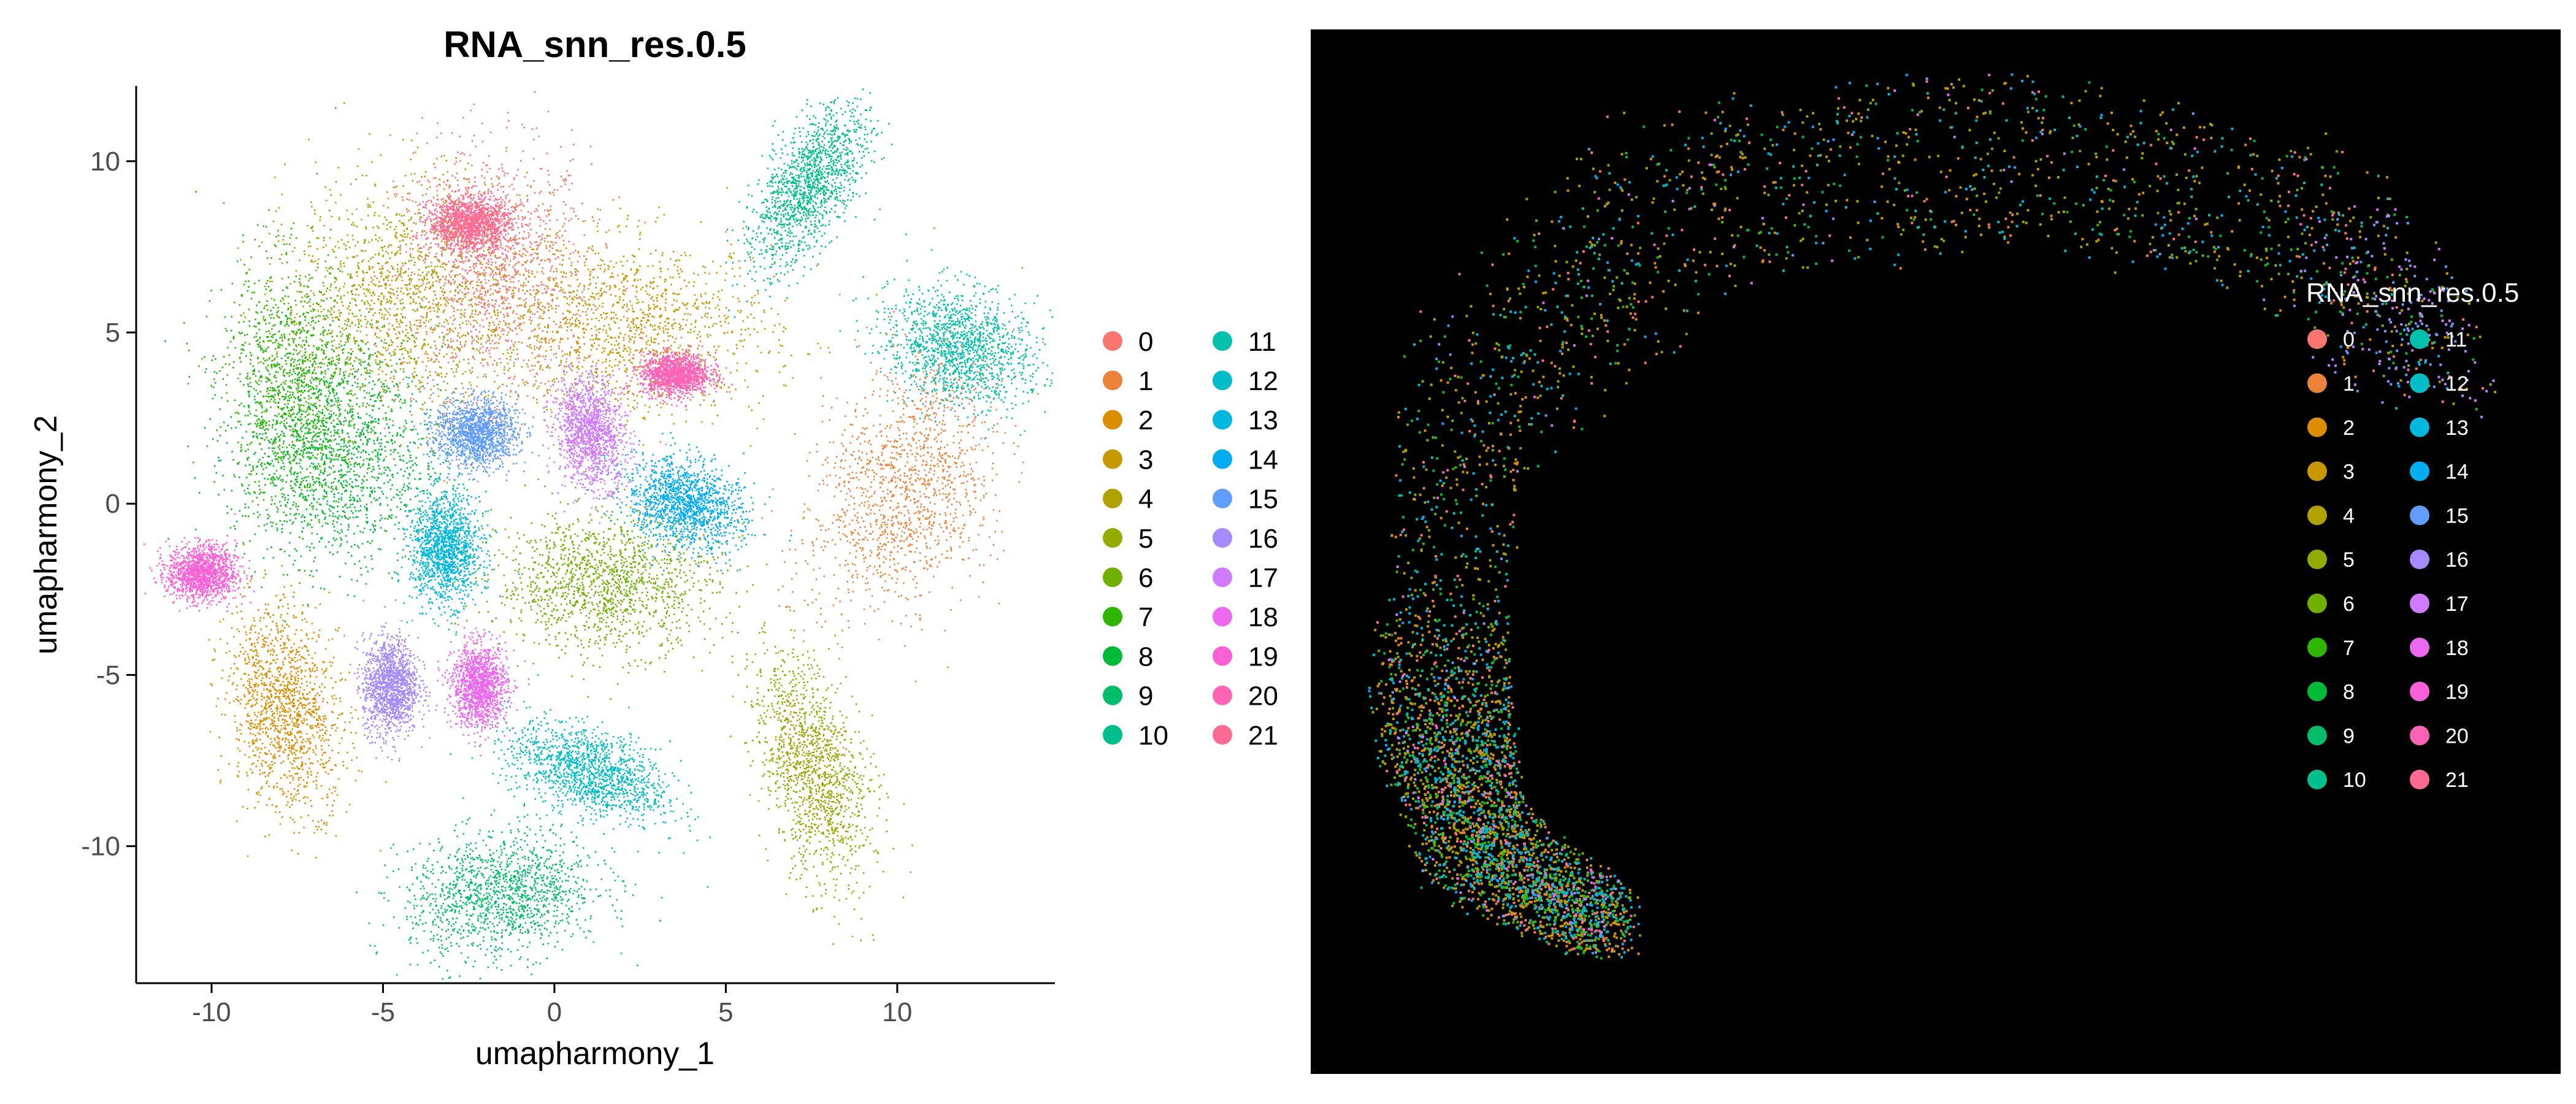 This screenshot has height=1104, width=2576. What do you see at coordinates (2457, 384) in the screenshot?
I see `legend-label-12: 12` at bounding box center [2457, 384].